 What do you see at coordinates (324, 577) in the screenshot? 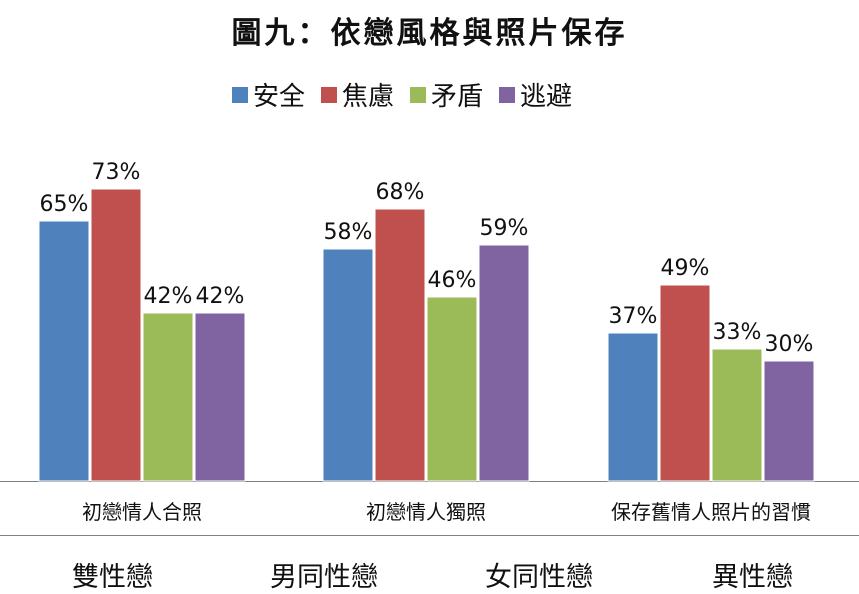
I see `bottom-label-gay-male: 男同性戀` at bounding box center [324, 577].